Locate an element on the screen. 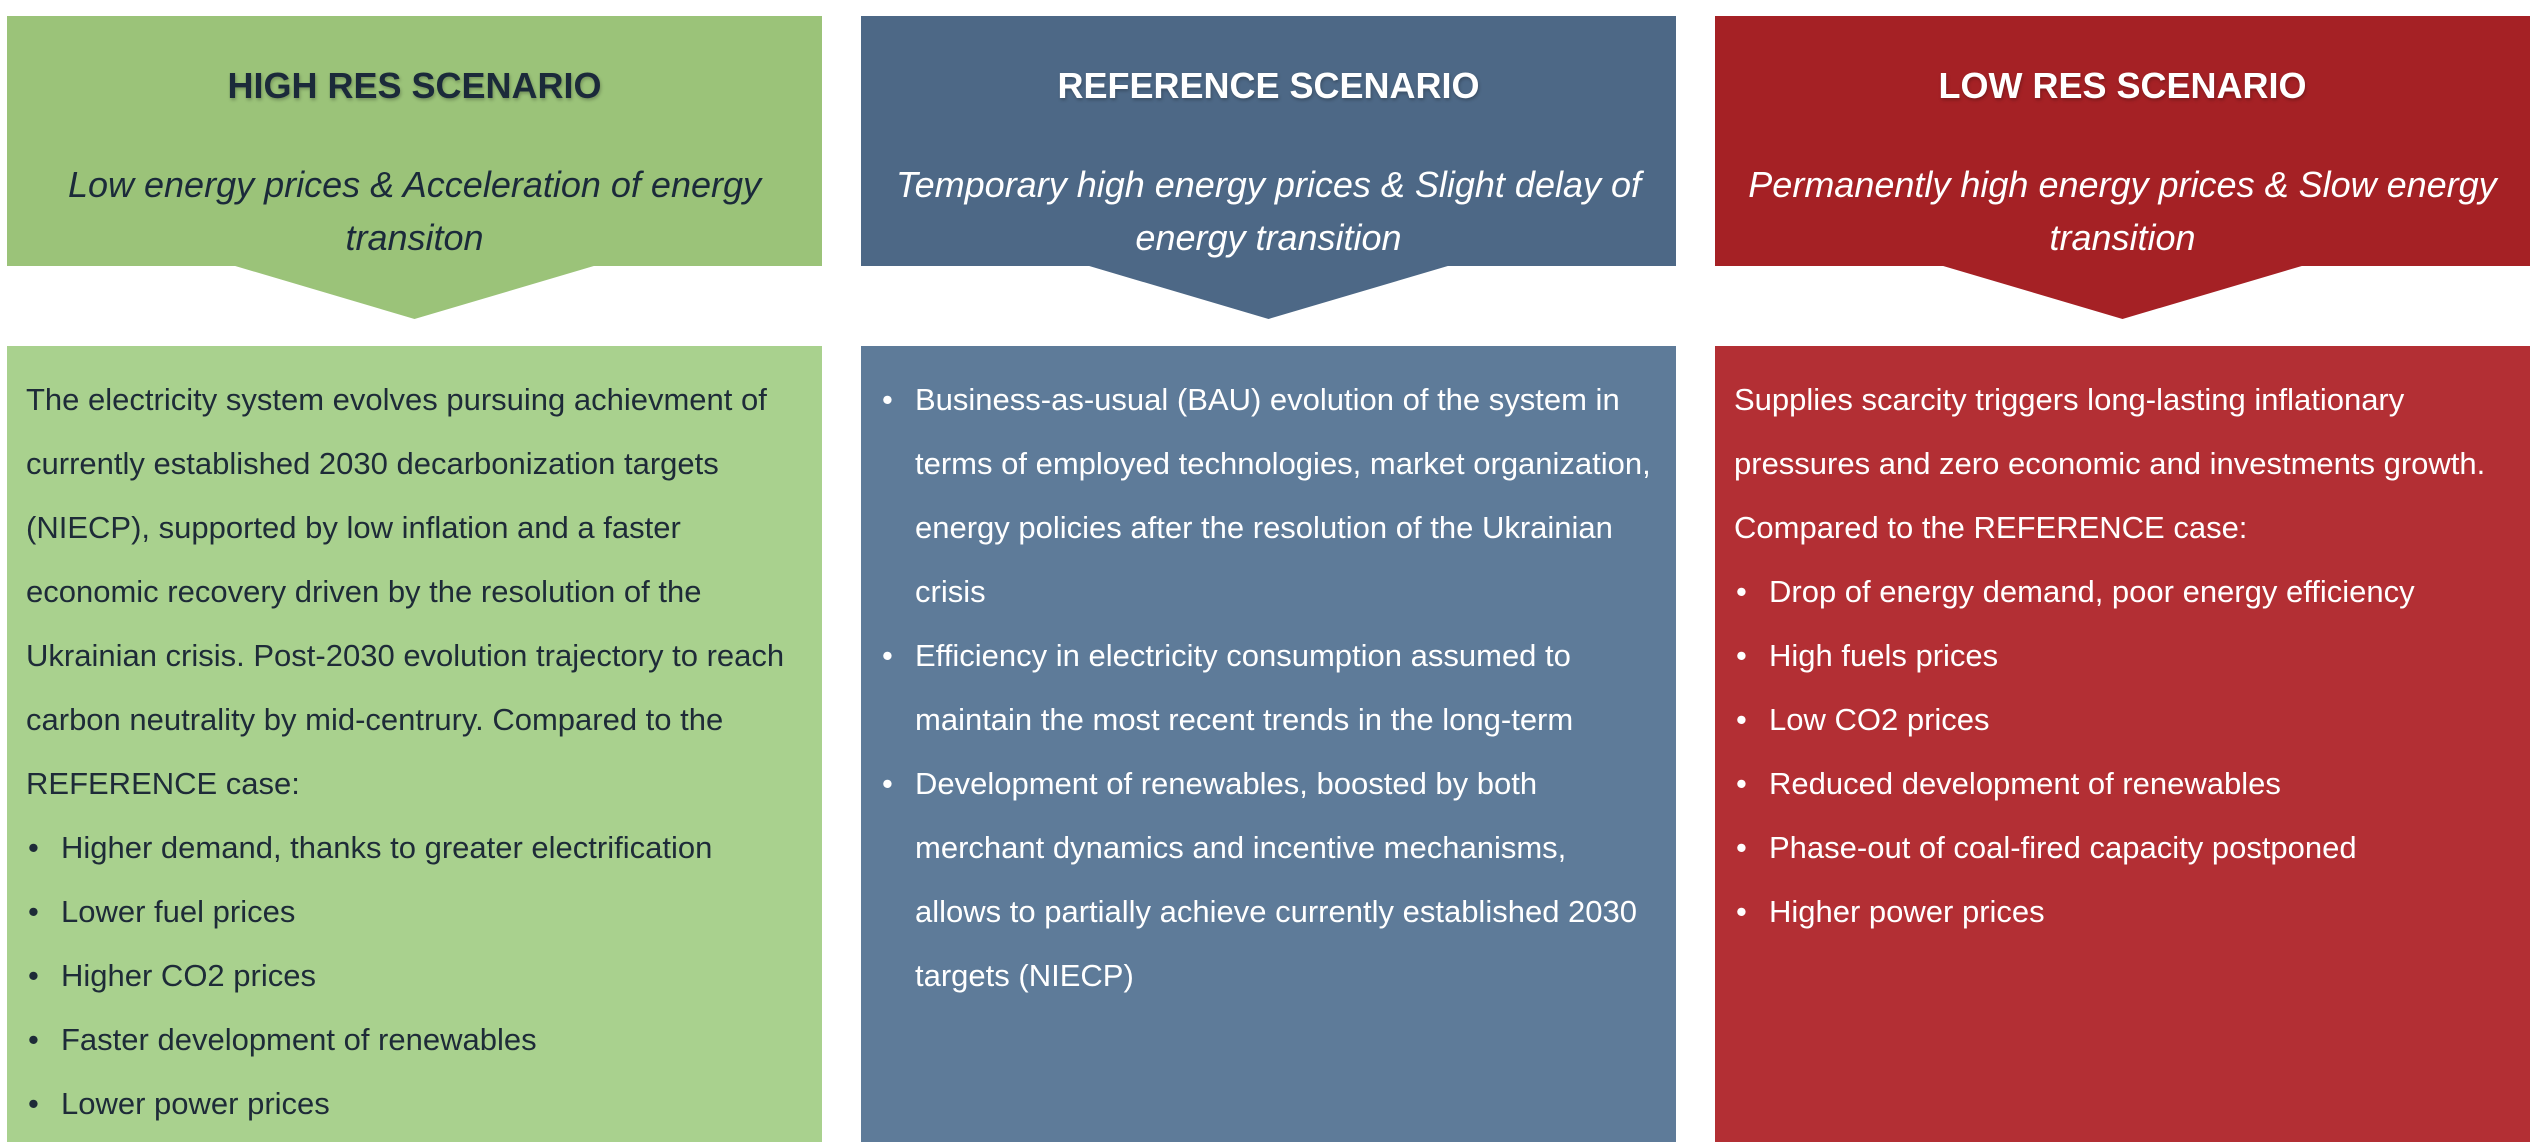 The height and width of the screenshot is (1147, 2537). high-res-scenario-title: HIGH RES SCENARIO is located at coordinates (414, 85).